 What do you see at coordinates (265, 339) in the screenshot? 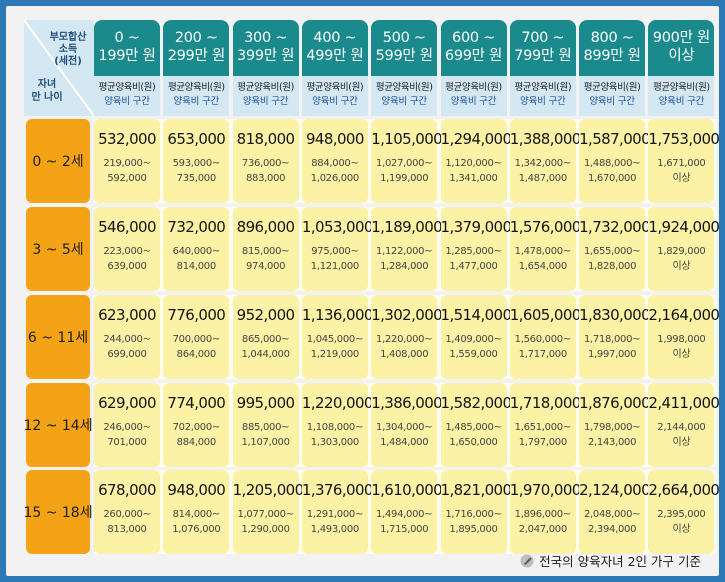
I see `cost-range-start: 865,000~` at bounding box center [265, 339].